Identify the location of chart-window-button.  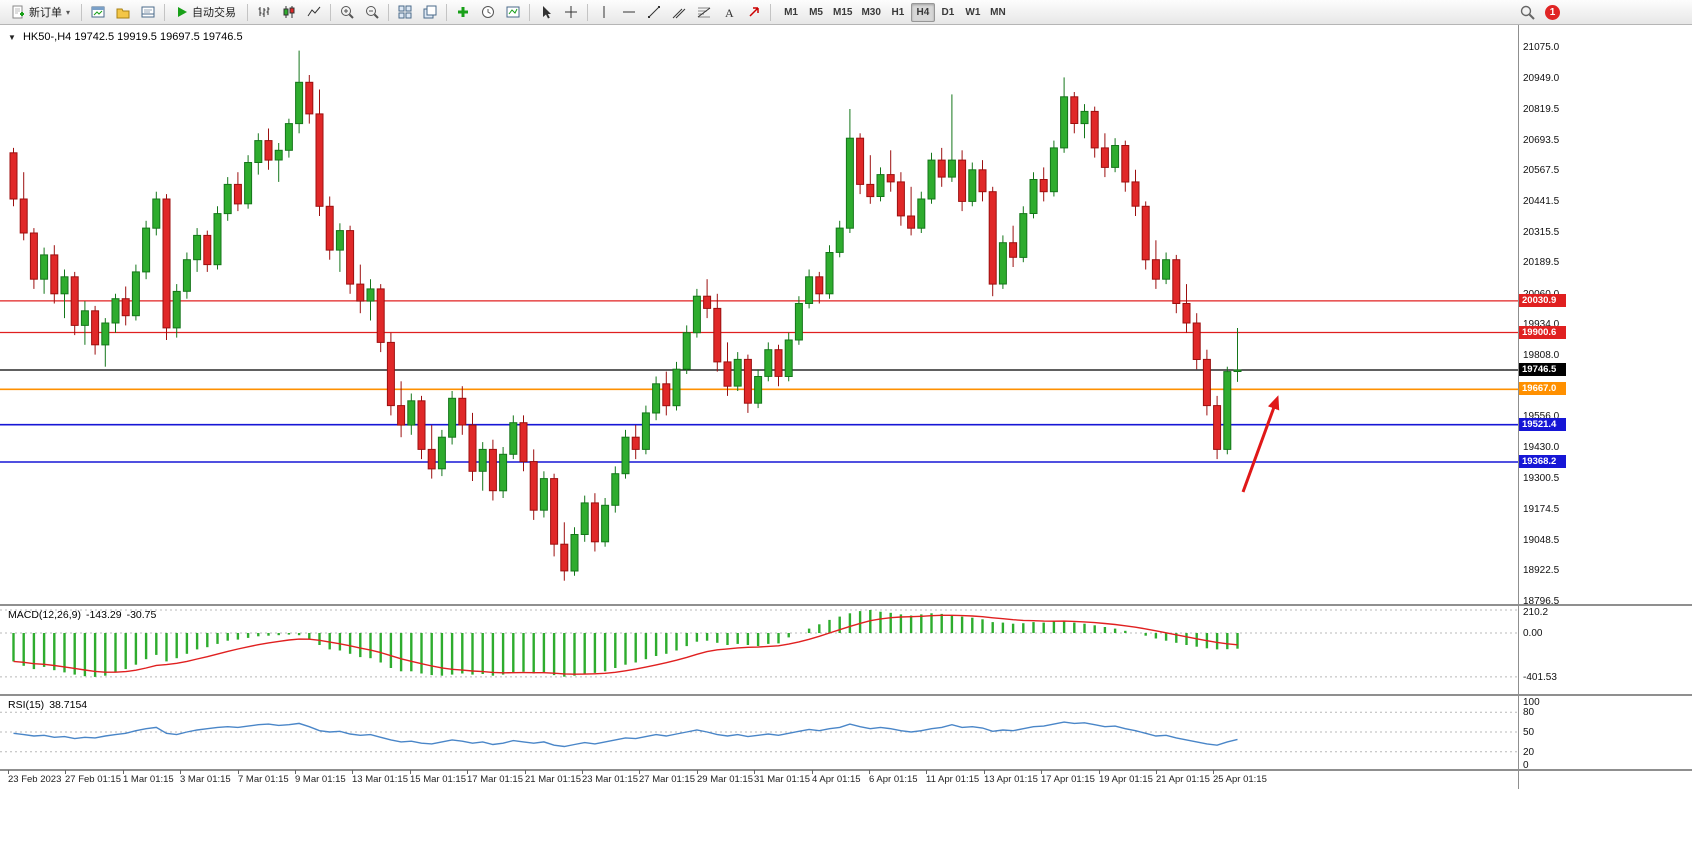
(98, 12).